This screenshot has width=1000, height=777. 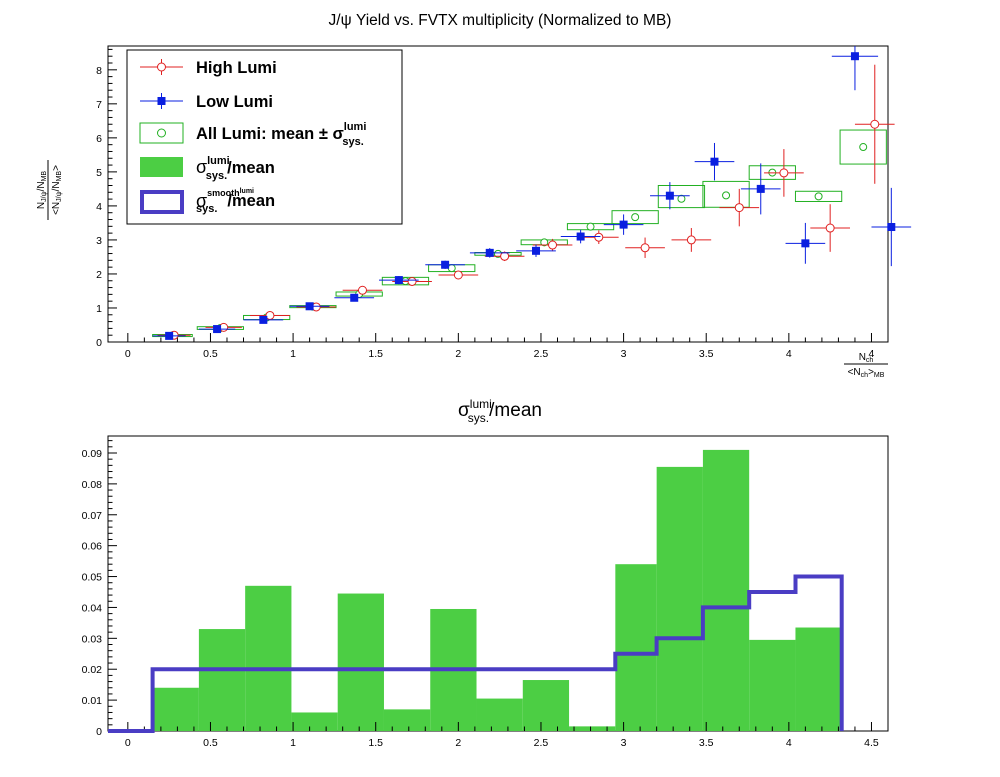 I want to click on bottom-y-tick-label: 0.05, so click(x=92, y=578).